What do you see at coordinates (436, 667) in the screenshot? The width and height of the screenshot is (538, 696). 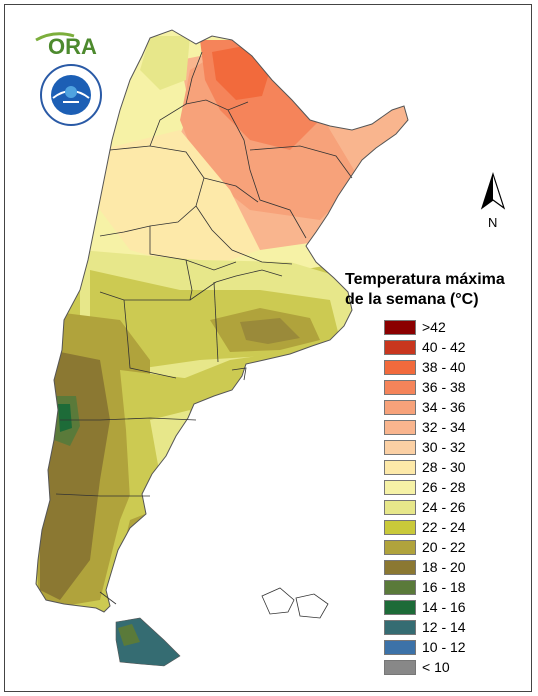 I see `legend-label: < 10` at bounding box center [436, 667].